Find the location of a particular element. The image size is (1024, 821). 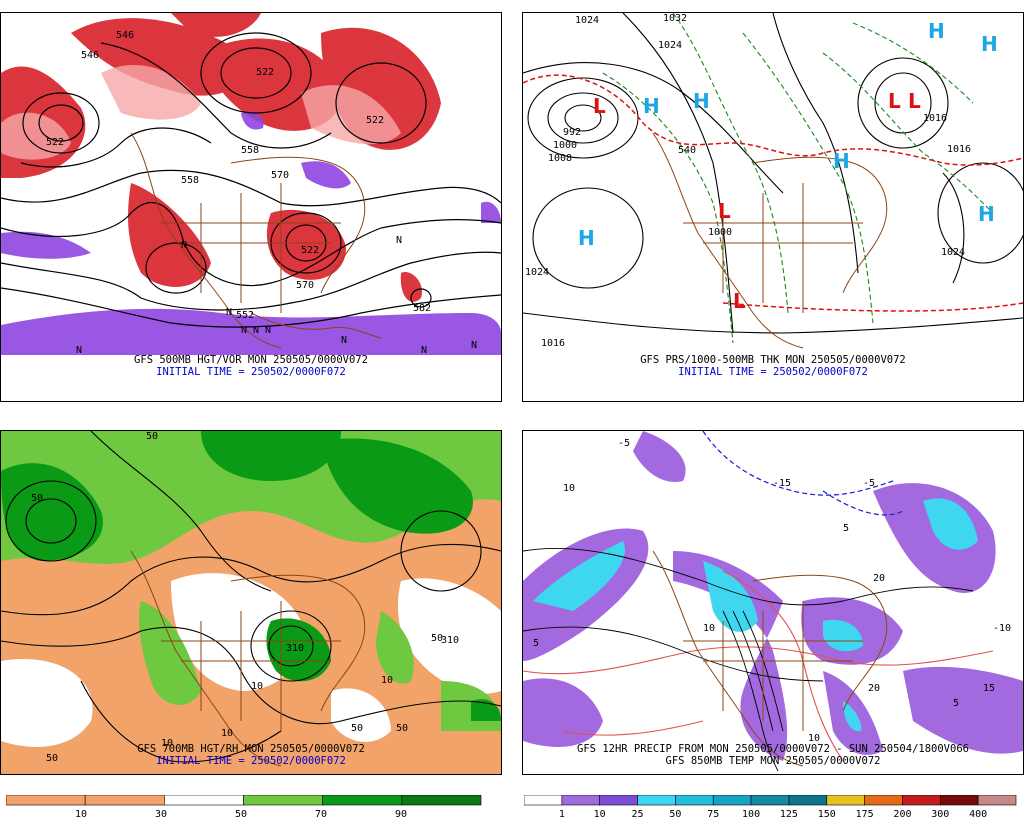

colorbar-tick-label: 30 is located at coordinates (161, 814).